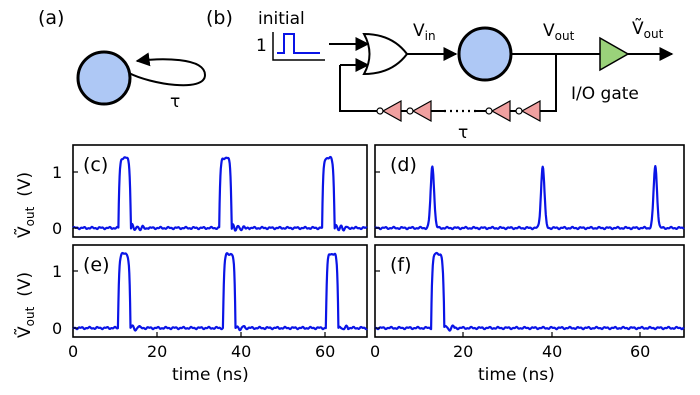 Image resolution: width=700 pixels, height=395 pixels. I want to click on panel-label-f: (f), so click(401, 265).